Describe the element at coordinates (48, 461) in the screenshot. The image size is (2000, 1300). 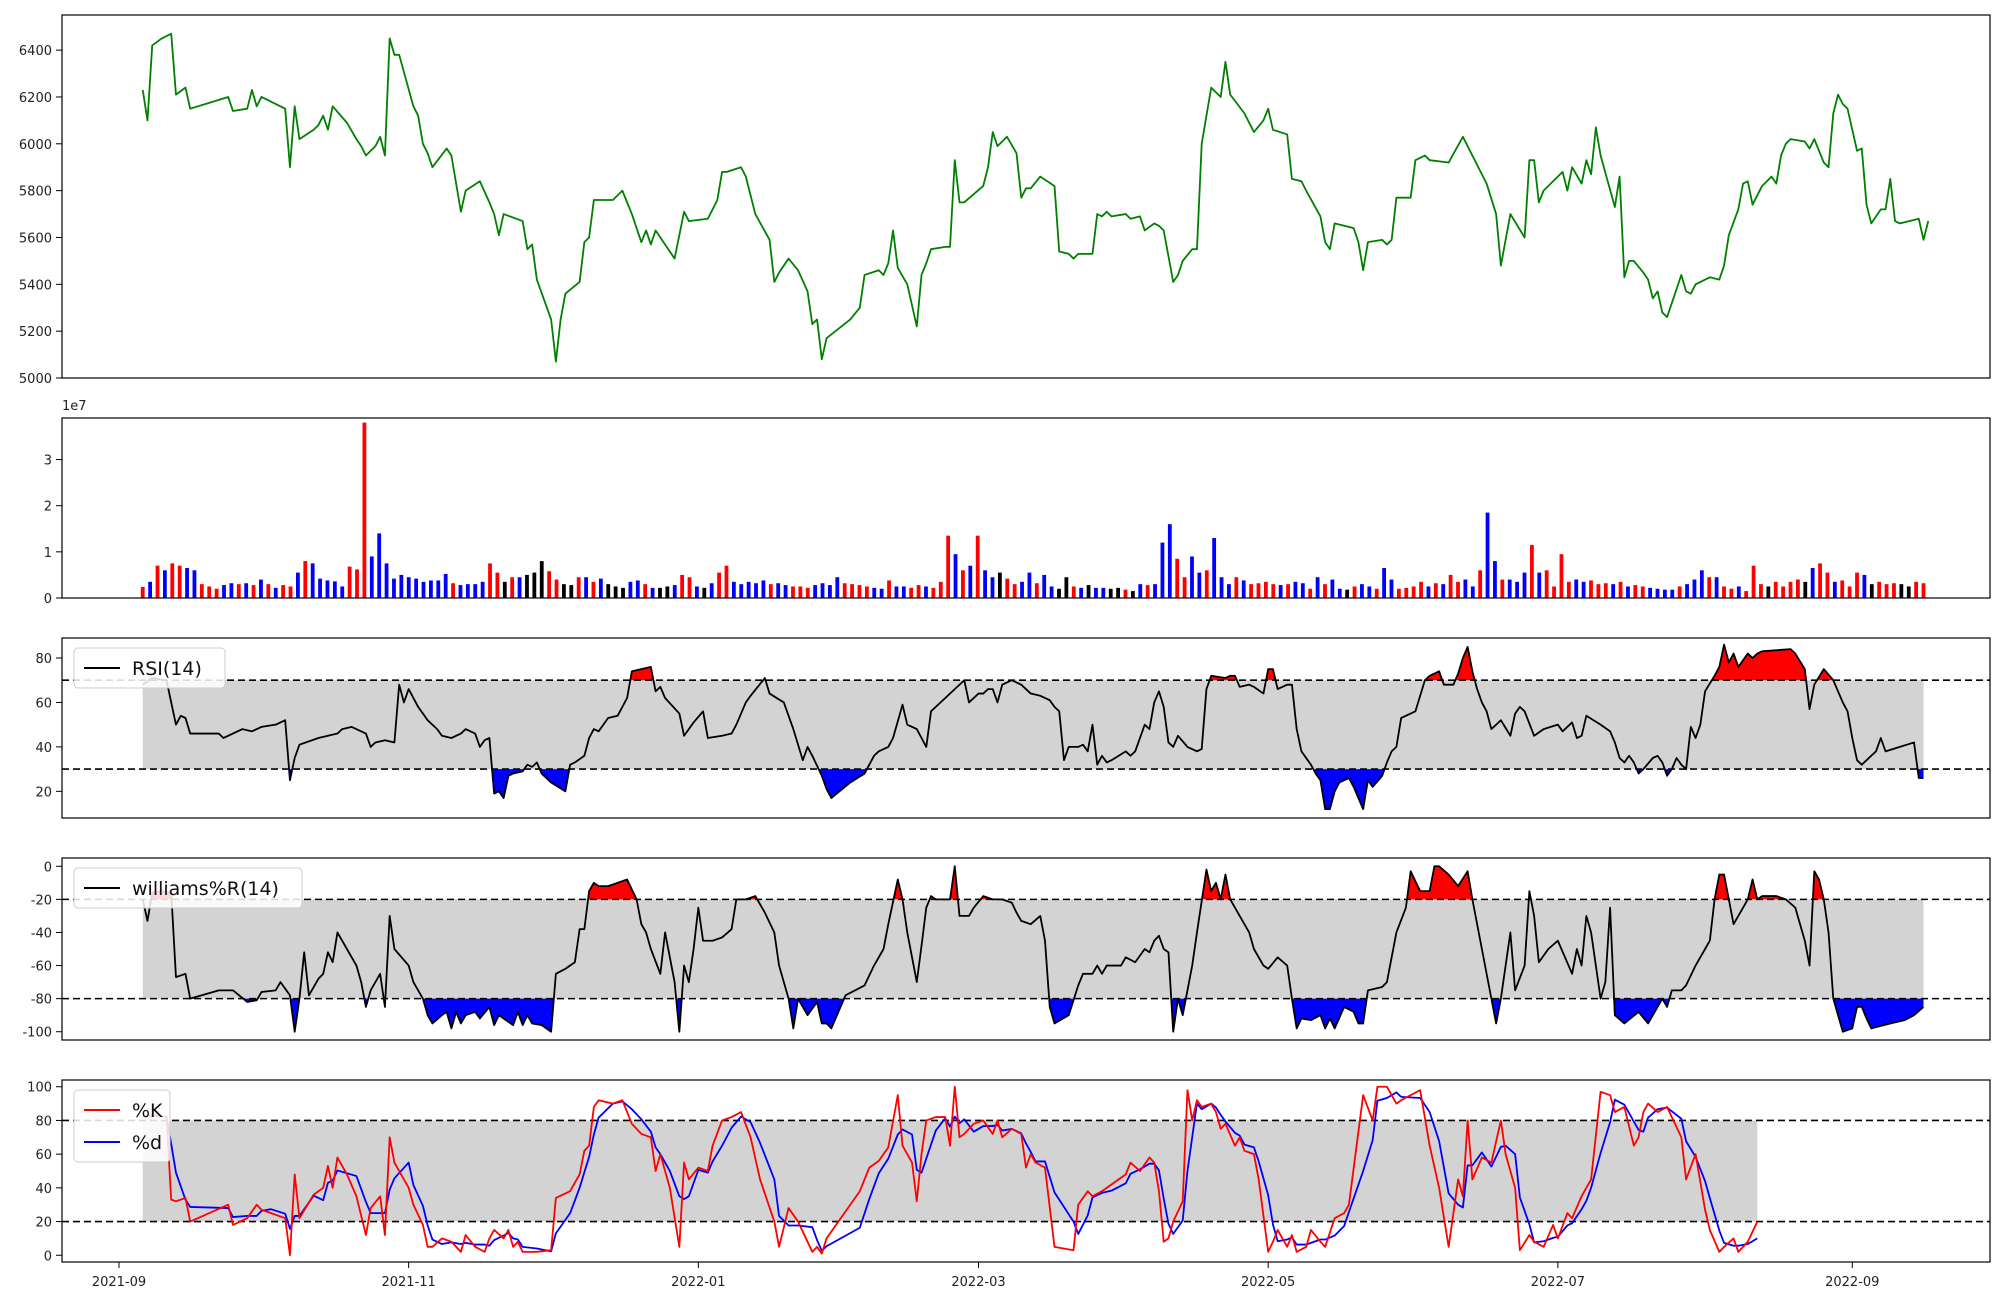
I see `volume-ytick-label: 3` at that location.